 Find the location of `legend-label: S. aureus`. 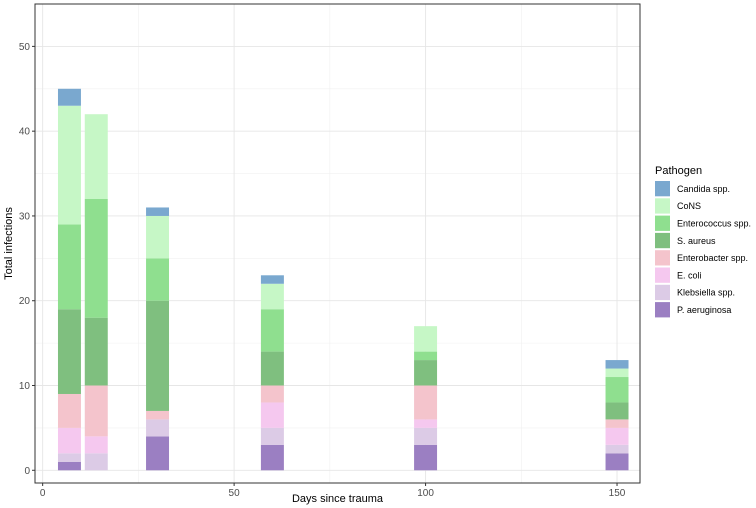

legend-label: S. aureus is located at coordinates (696, 241).